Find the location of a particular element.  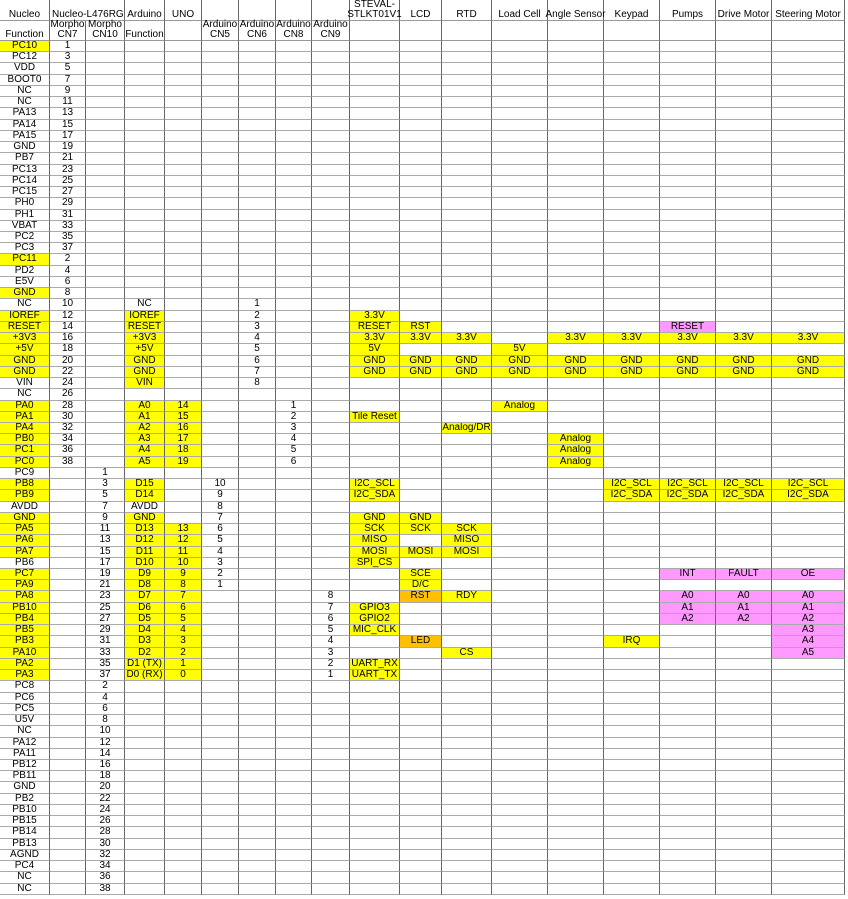

cell-nucleo-function: PA9 is located at coordinates (25, 586).